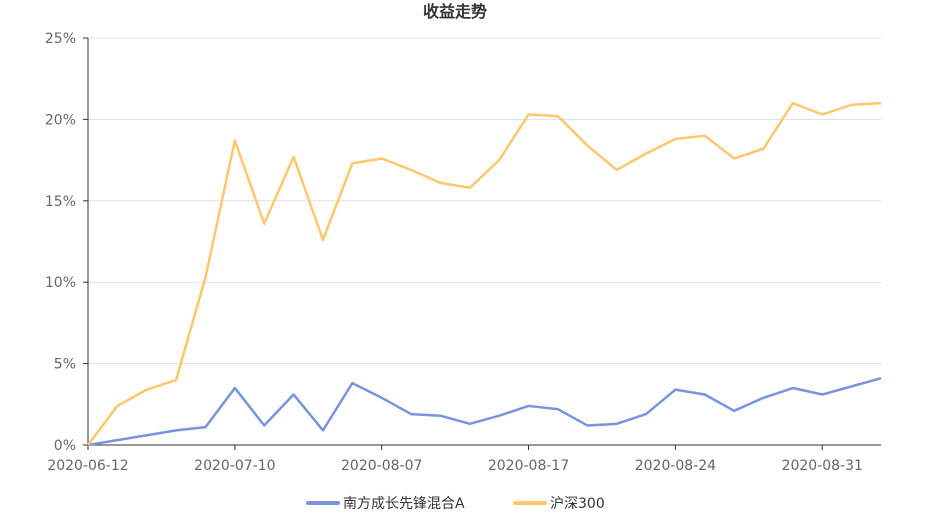 The image size is (933, 522). I want to click on x-tick-label: 2020-08-07, so click(381, 466).